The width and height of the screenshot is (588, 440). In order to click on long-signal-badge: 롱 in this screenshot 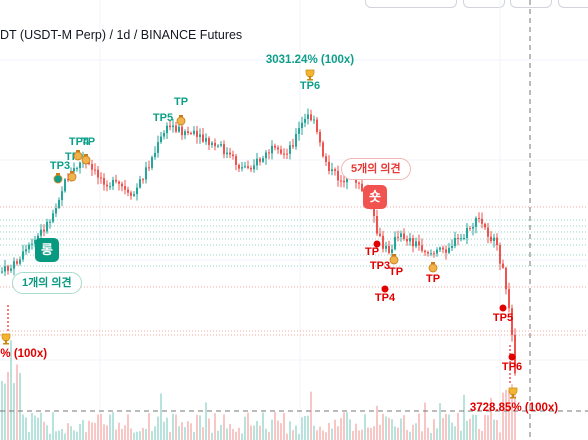, I will do `click(47, 250)`.